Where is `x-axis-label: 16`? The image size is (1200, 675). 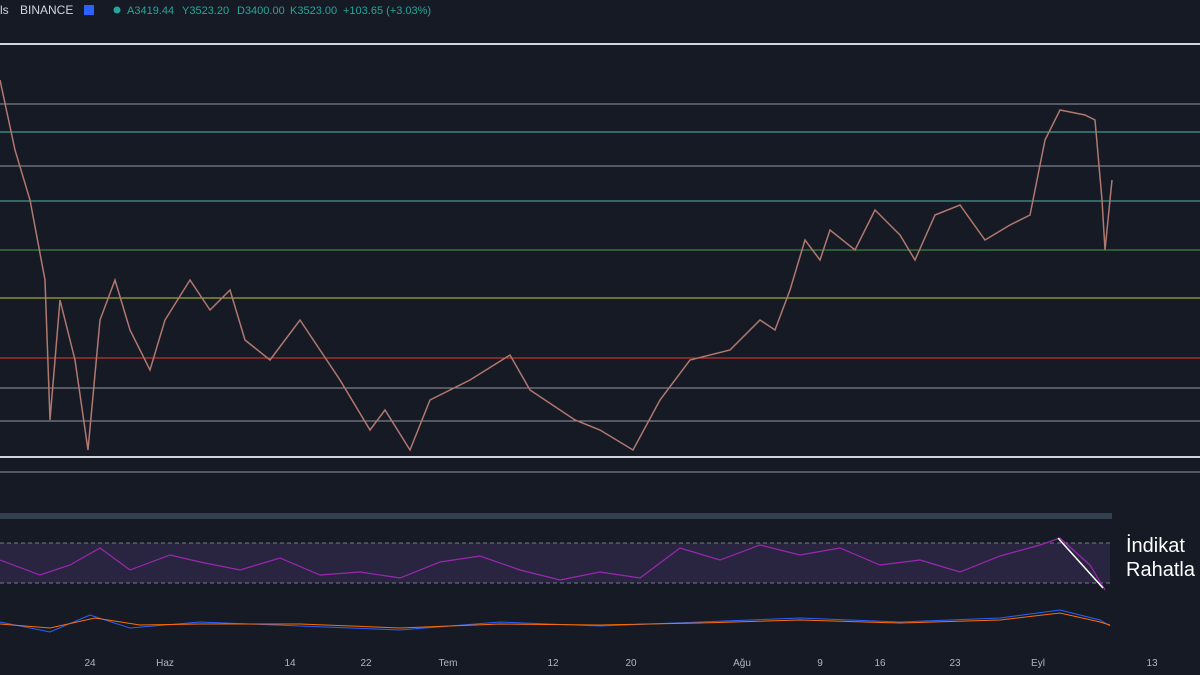
x-axis-label: 16 is located at coordinates (880, 663).